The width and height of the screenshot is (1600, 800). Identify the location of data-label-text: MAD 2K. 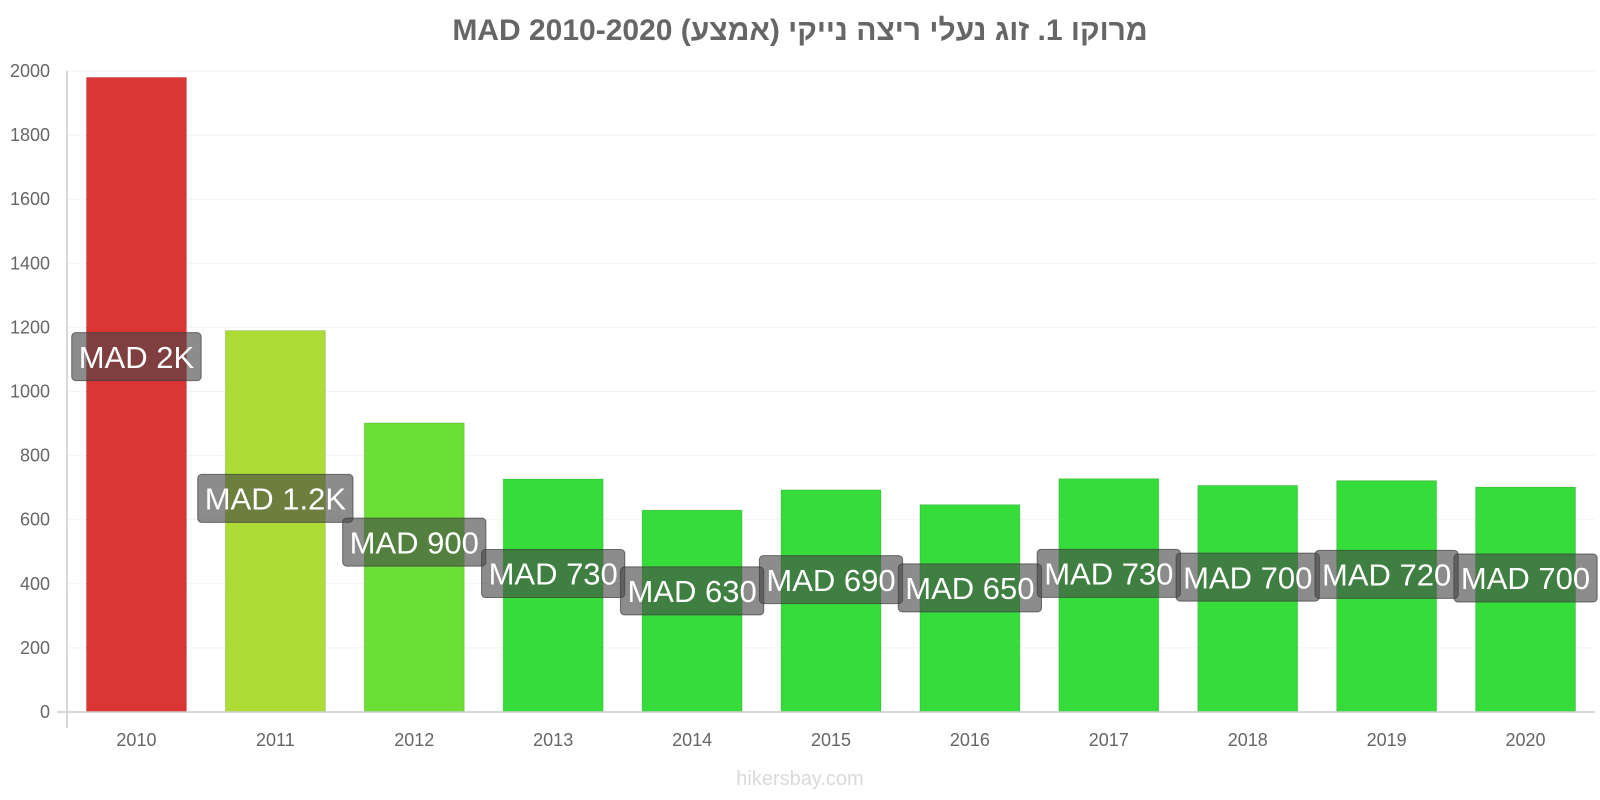
(137, 357).